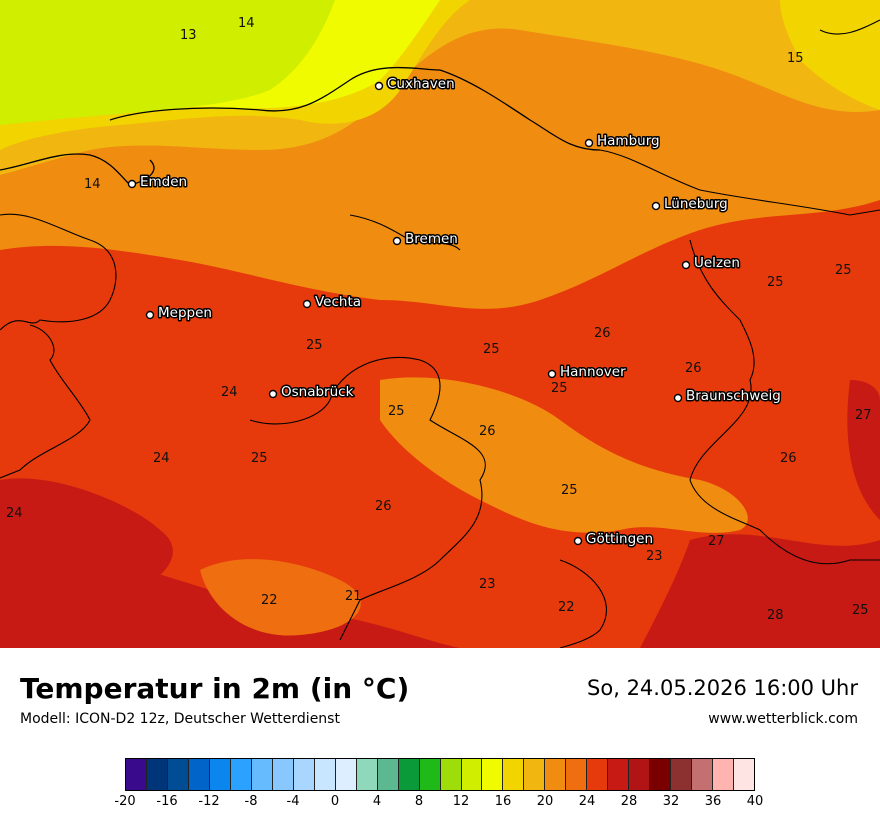  I want to click on city-dot-osnabrueck, so click(273, 394).